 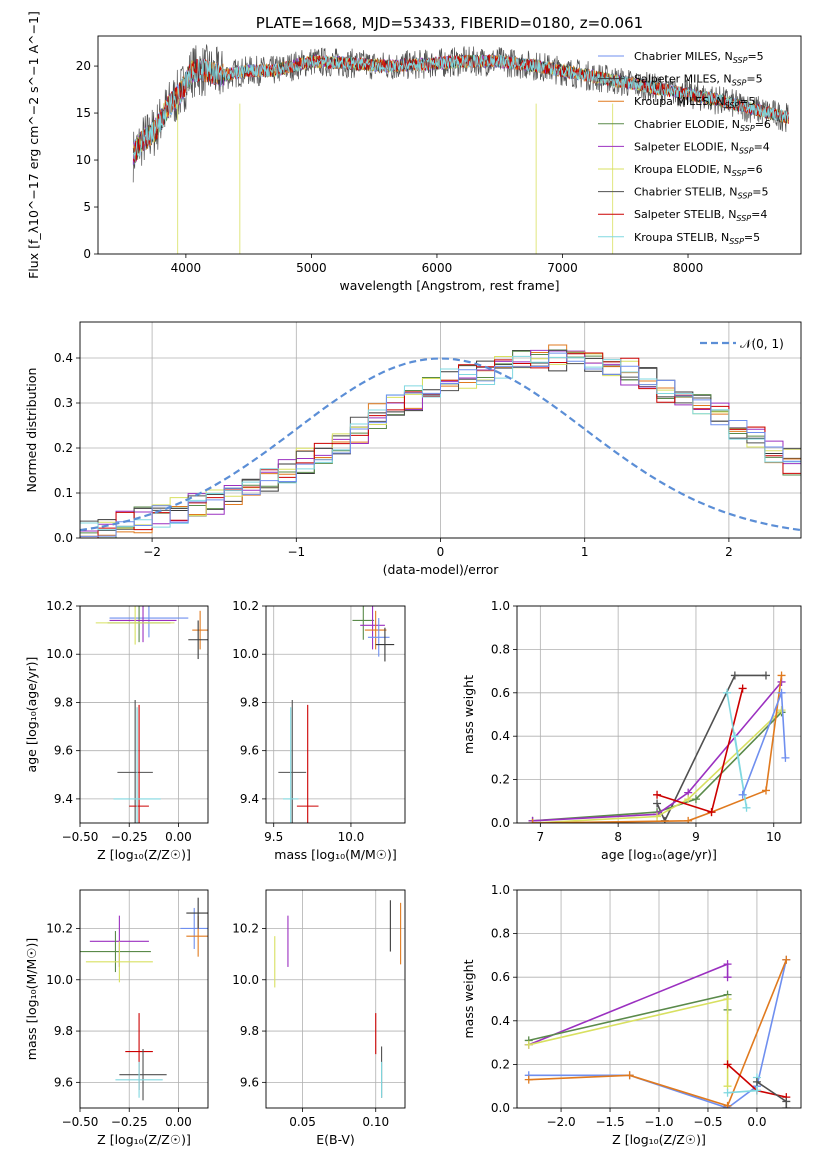 What do you see at coordinates (80, 837) in the screenshot?
I see `x-tick-label: −0.50` at bounding box center [80, 837].